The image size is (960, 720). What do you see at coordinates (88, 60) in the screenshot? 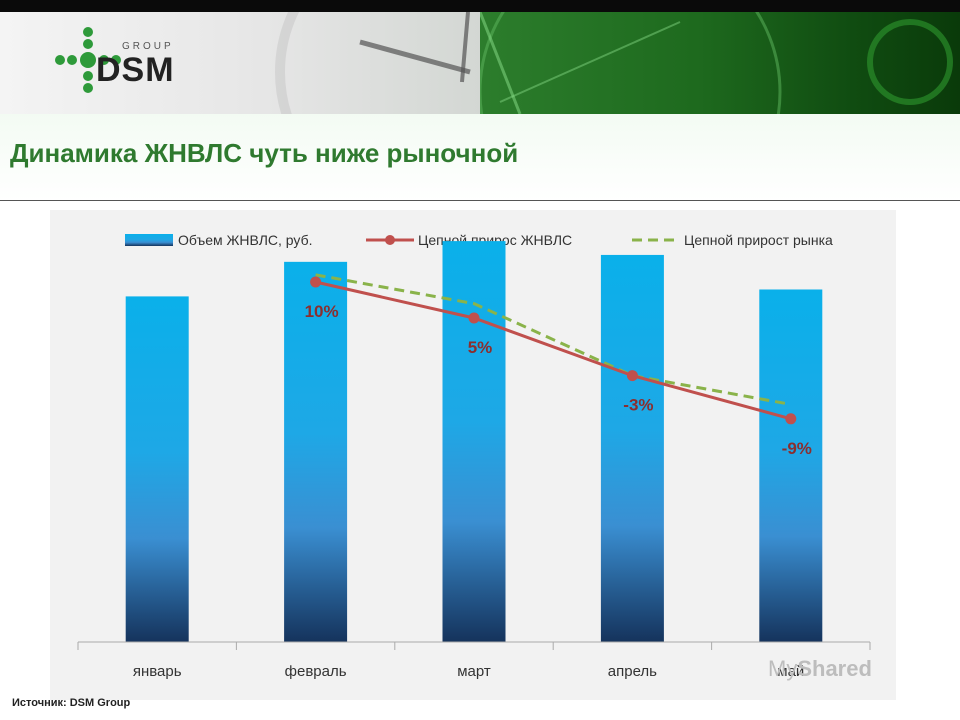
I see `logo-dots-icon` at bounding box center [88, 60].